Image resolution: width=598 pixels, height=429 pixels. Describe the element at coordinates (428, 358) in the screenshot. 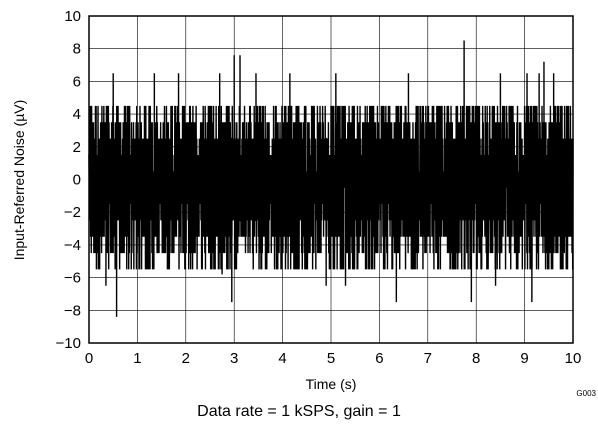

I see `x-tick-label: 7` at that location.